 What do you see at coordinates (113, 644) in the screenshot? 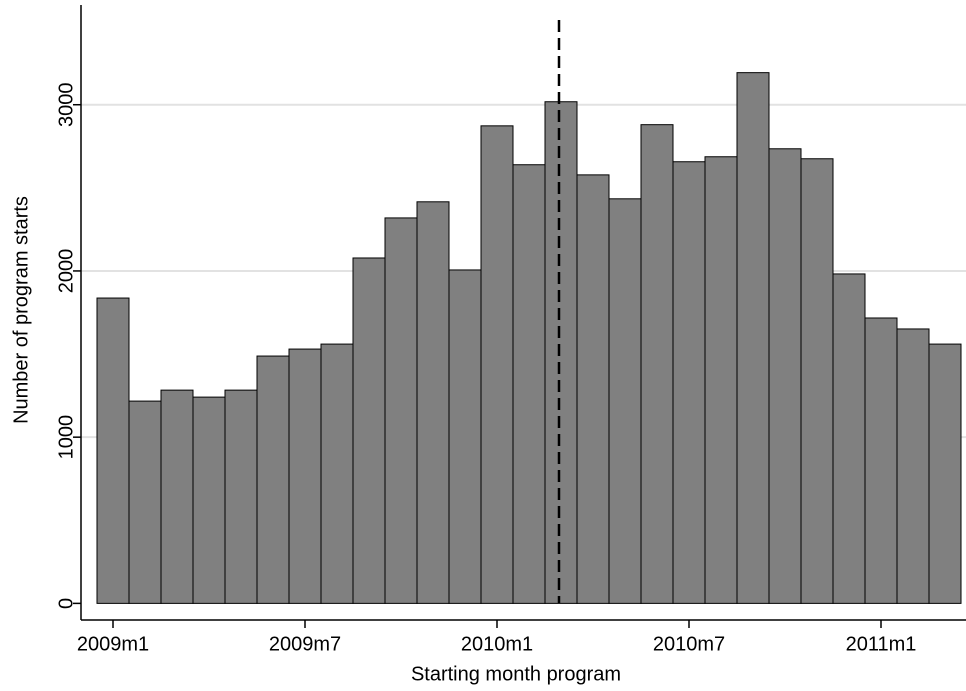
I see `x-tick-label: 2009m1` at bounding box center [113, 644].